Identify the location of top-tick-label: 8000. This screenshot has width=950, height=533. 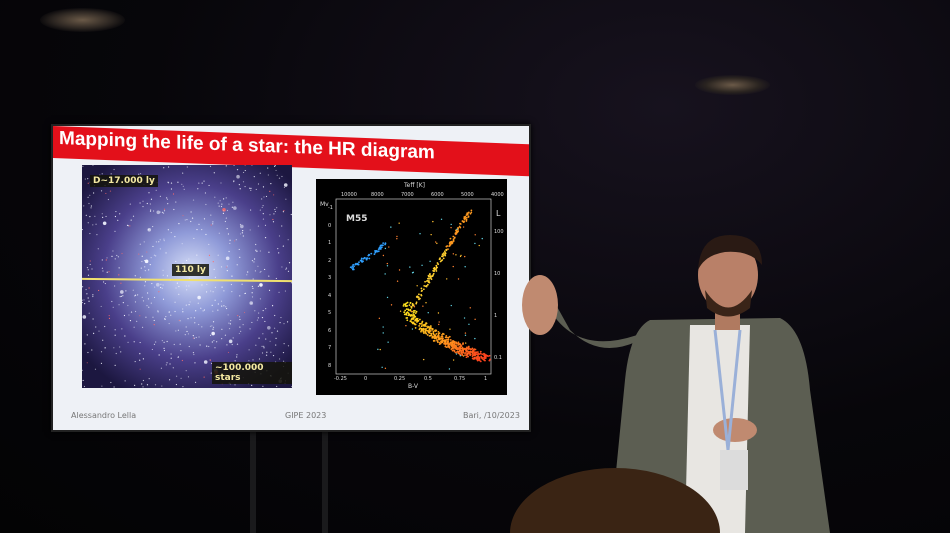
(377, 195).